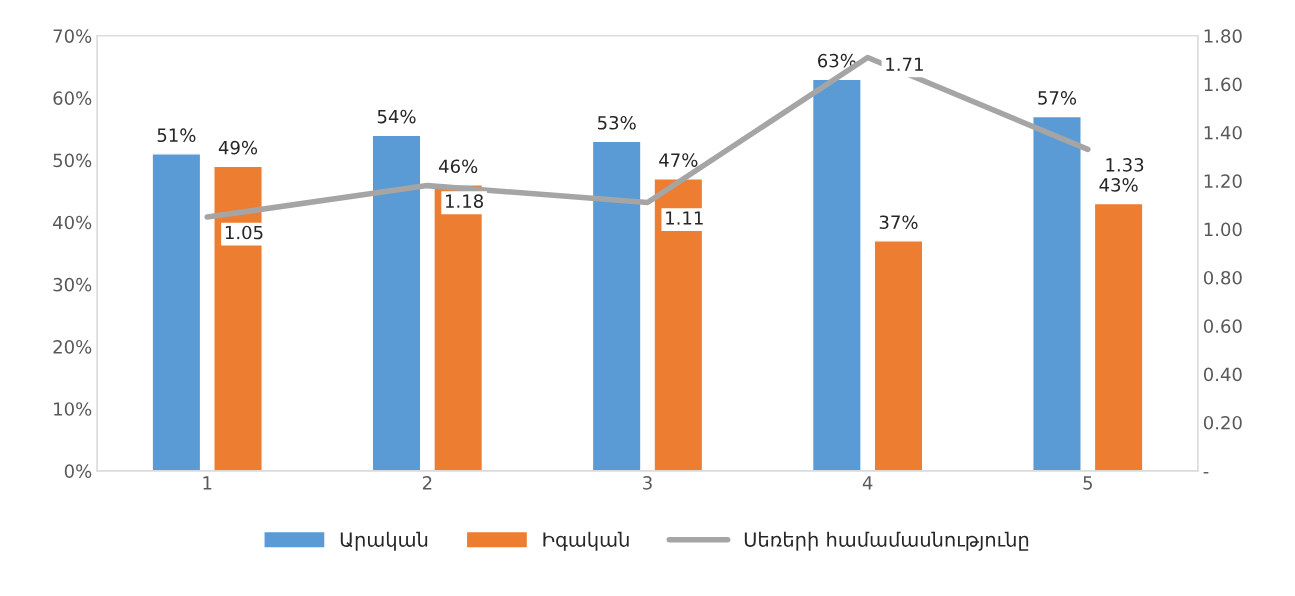 The image size is (1295, 596). I want to click on y2-tick-label: 0.40, so click(1222, 374).